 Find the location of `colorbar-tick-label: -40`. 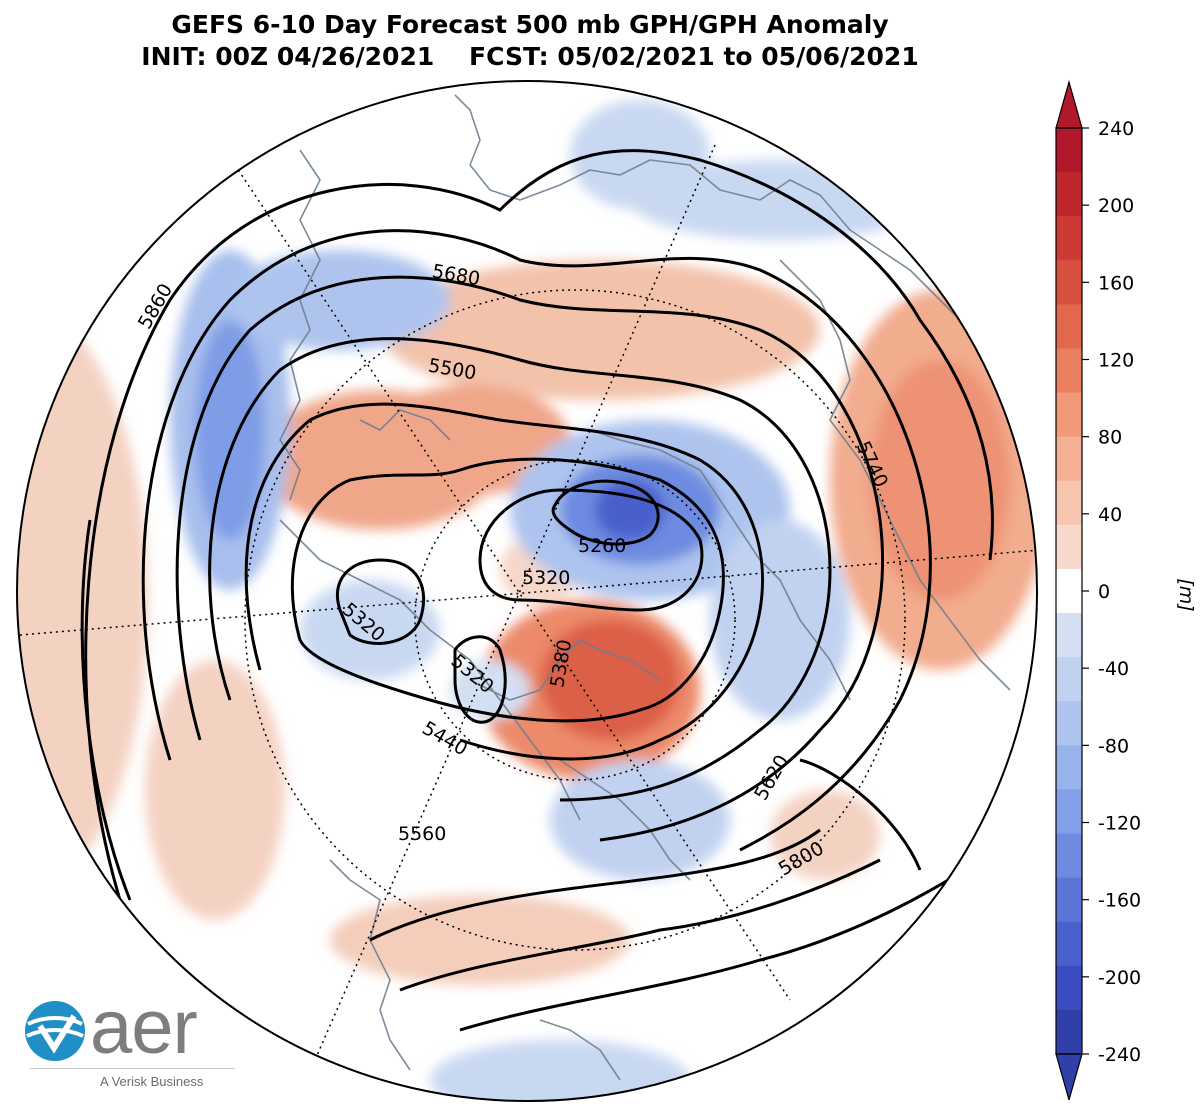

colorbar-tick-label: -40 is located at coordinates (1113, 669).